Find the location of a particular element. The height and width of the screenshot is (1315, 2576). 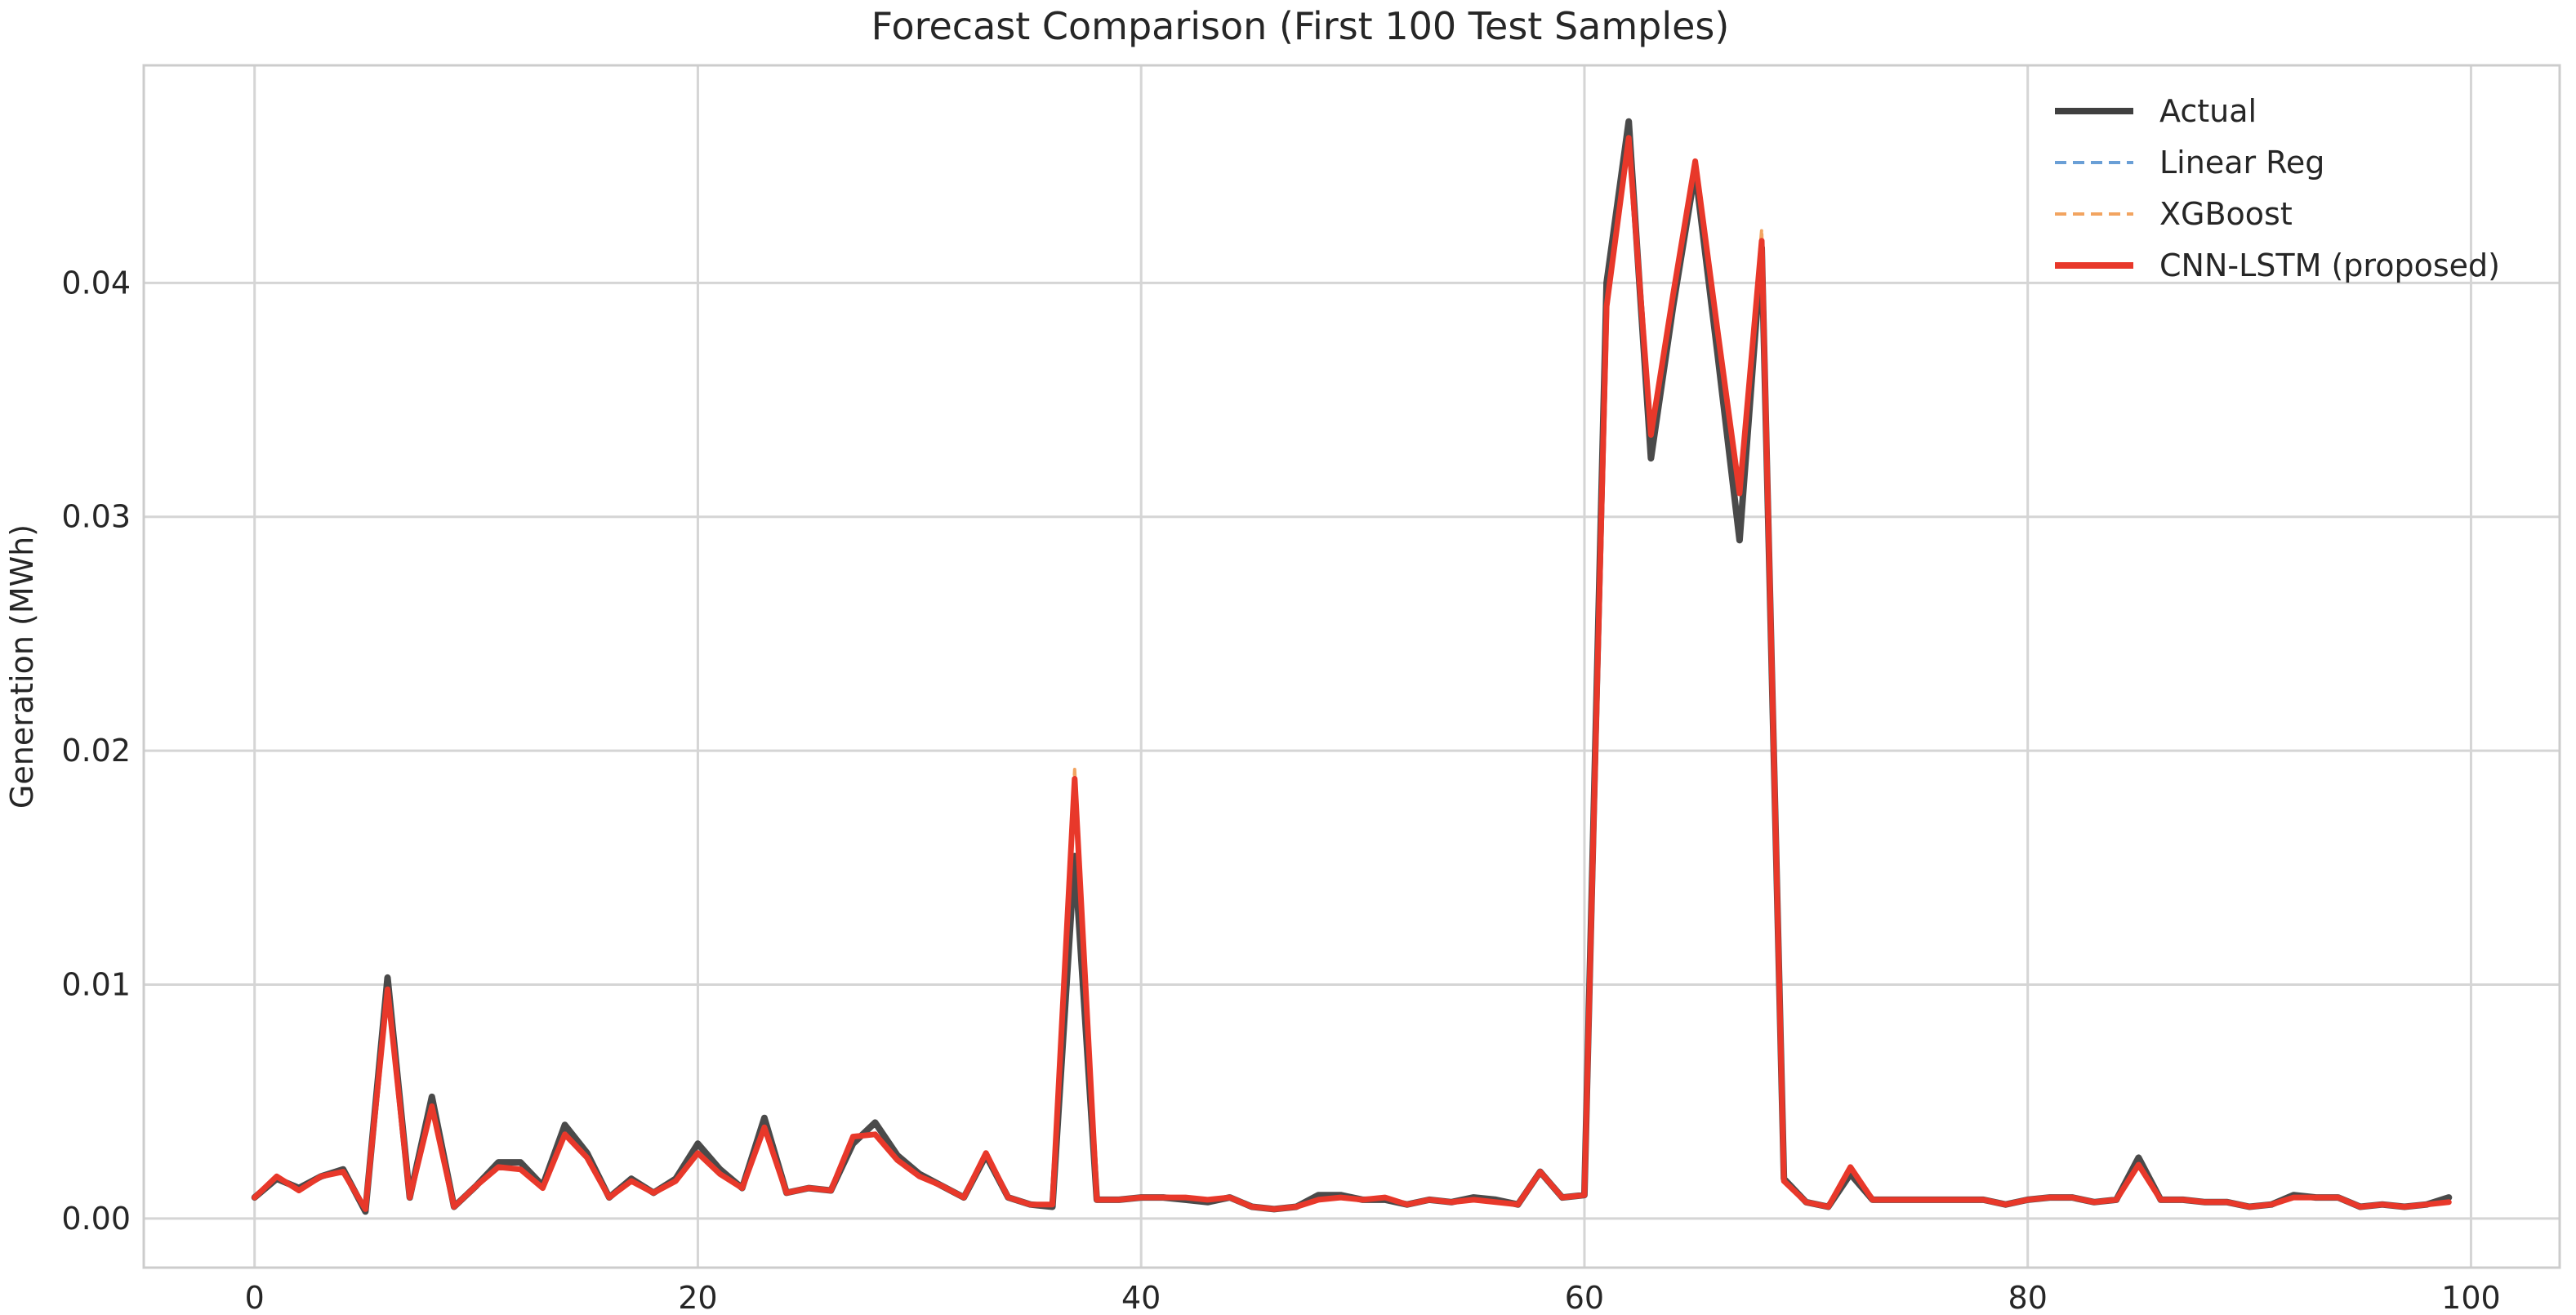

y-tick-label: 0.04 is located at coordinates (96, 283).